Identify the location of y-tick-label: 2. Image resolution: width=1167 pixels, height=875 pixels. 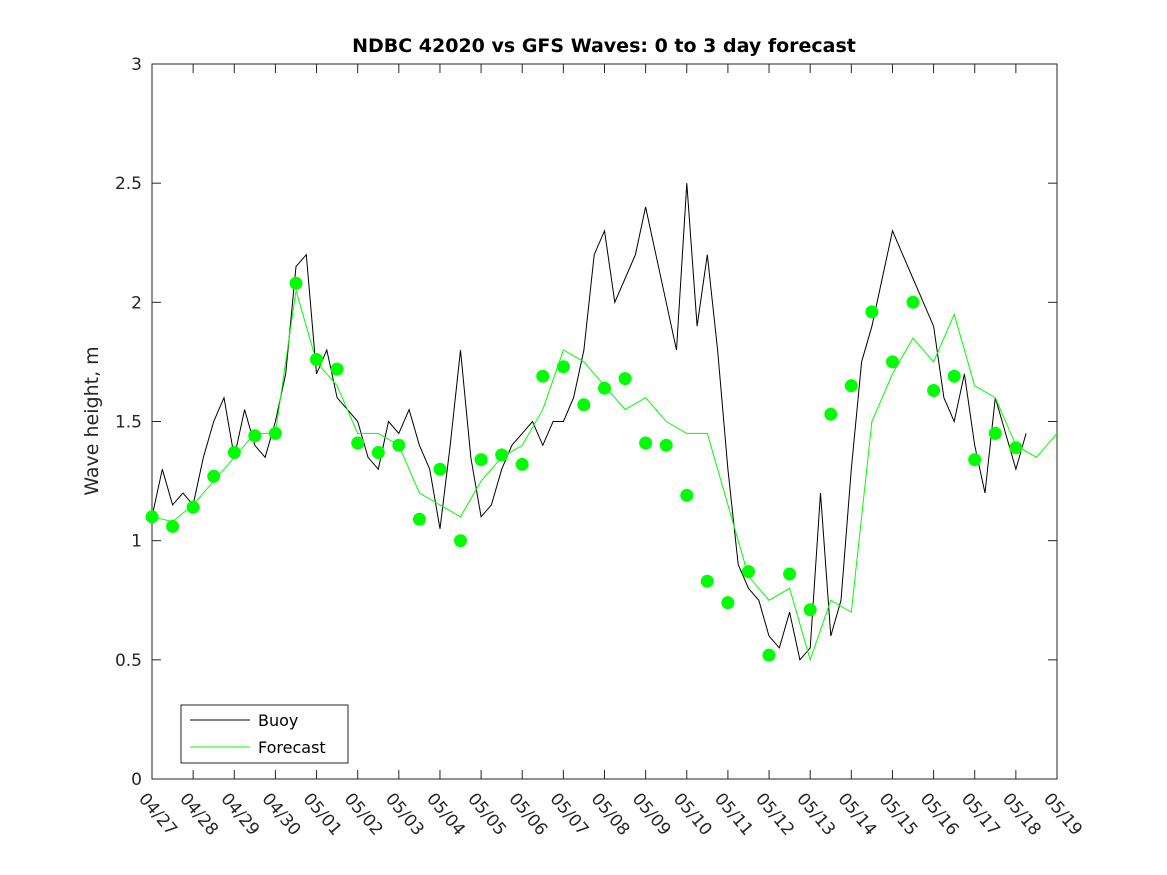
(136, 303).